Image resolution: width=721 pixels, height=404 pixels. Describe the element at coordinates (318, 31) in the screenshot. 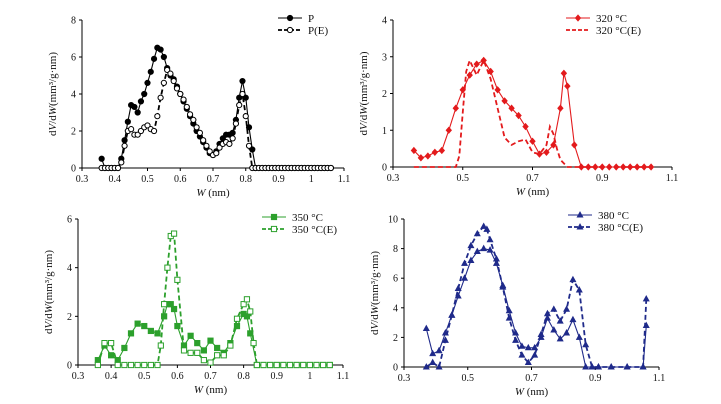

I see `legend-label: P(E)` at that location.